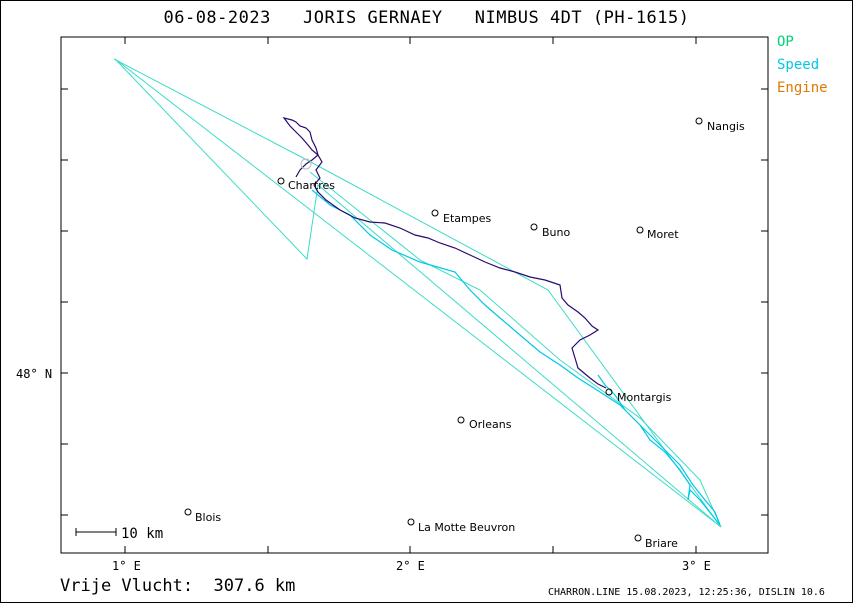 This screenshot has width=853, height=603. I want to click on town-marker-nangis, so click(699, 121).